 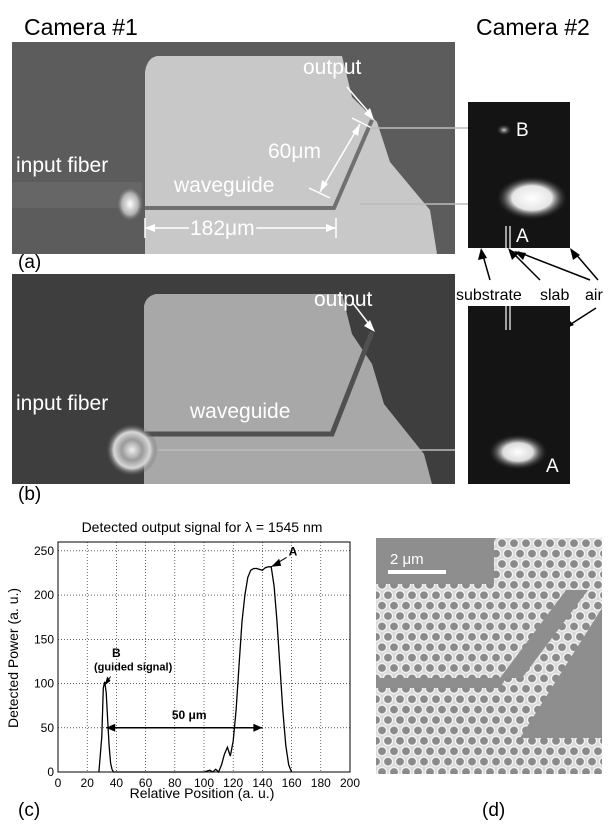 What do you see at coordinates (532, 198) in the screenshot?
I see `spot-a` at bounding box center [532, 198].